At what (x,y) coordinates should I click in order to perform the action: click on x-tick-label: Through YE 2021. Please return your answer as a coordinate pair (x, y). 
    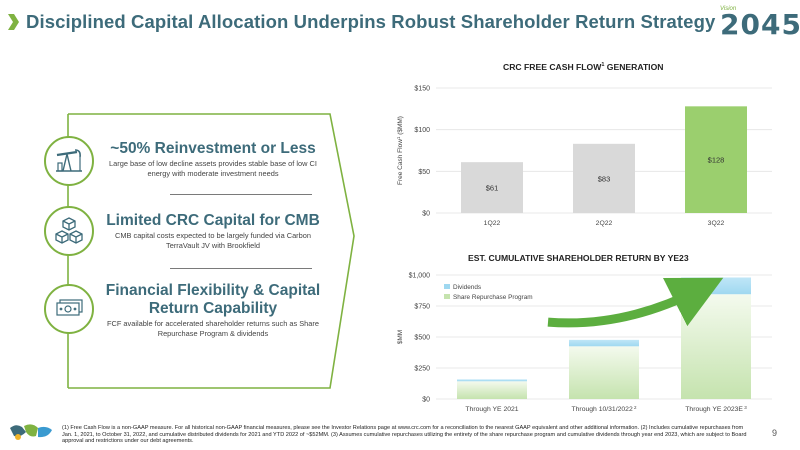
    Looking at the image, I should click on (491, 409).